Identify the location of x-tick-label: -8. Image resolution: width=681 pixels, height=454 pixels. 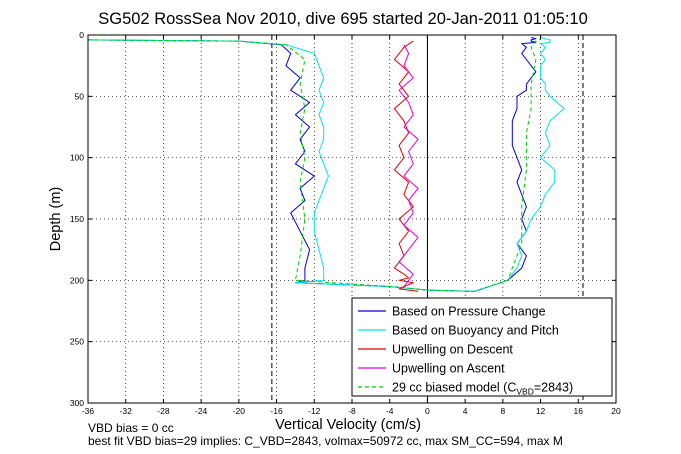
(352, 411).